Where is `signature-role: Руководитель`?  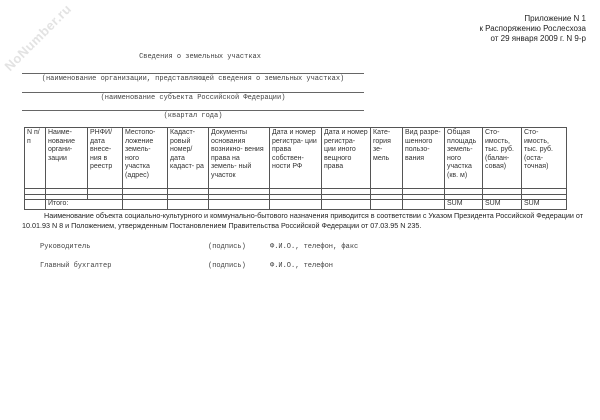 signature-role: Руководитель is located at coordinates (65, 247).